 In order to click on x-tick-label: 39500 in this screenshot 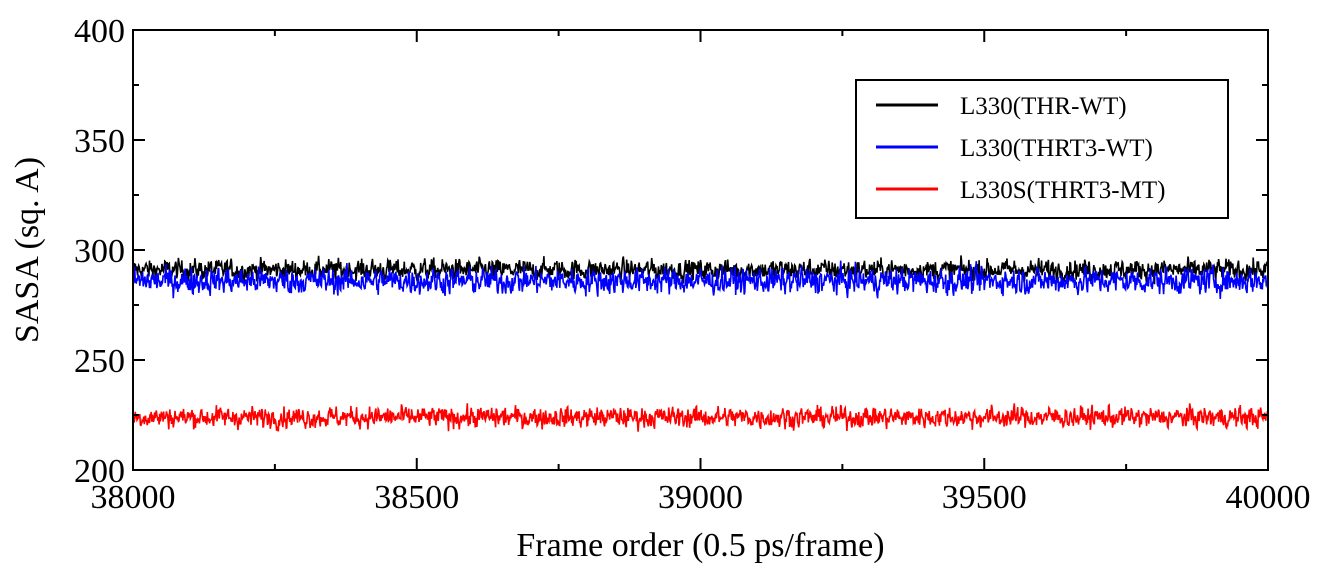, I will do `click(984, 497)`.